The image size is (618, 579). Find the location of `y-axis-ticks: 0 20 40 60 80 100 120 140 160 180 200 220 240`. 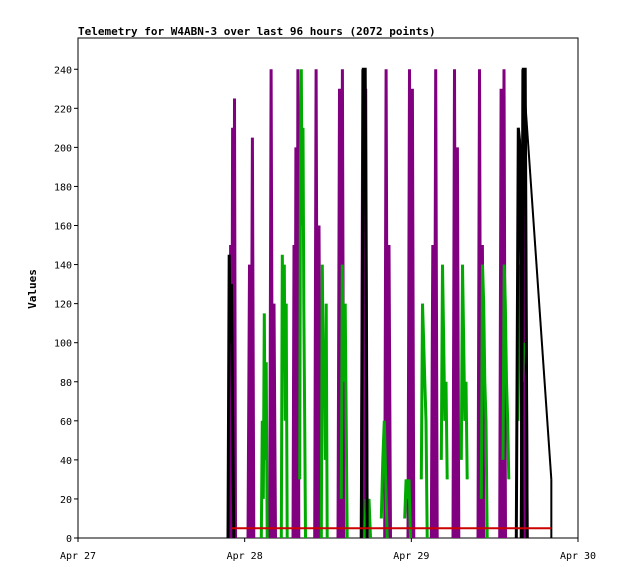

y-axis-ticks: 0 20 40 60 80 100 120 140 160 180 200 220 240 is located at coordinates (66, 305).